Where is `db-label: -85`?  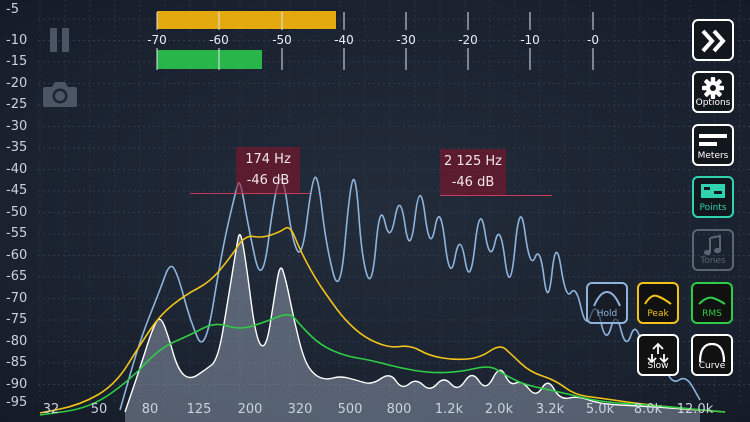 db-label: -85 is located at coordinates (17, 362).